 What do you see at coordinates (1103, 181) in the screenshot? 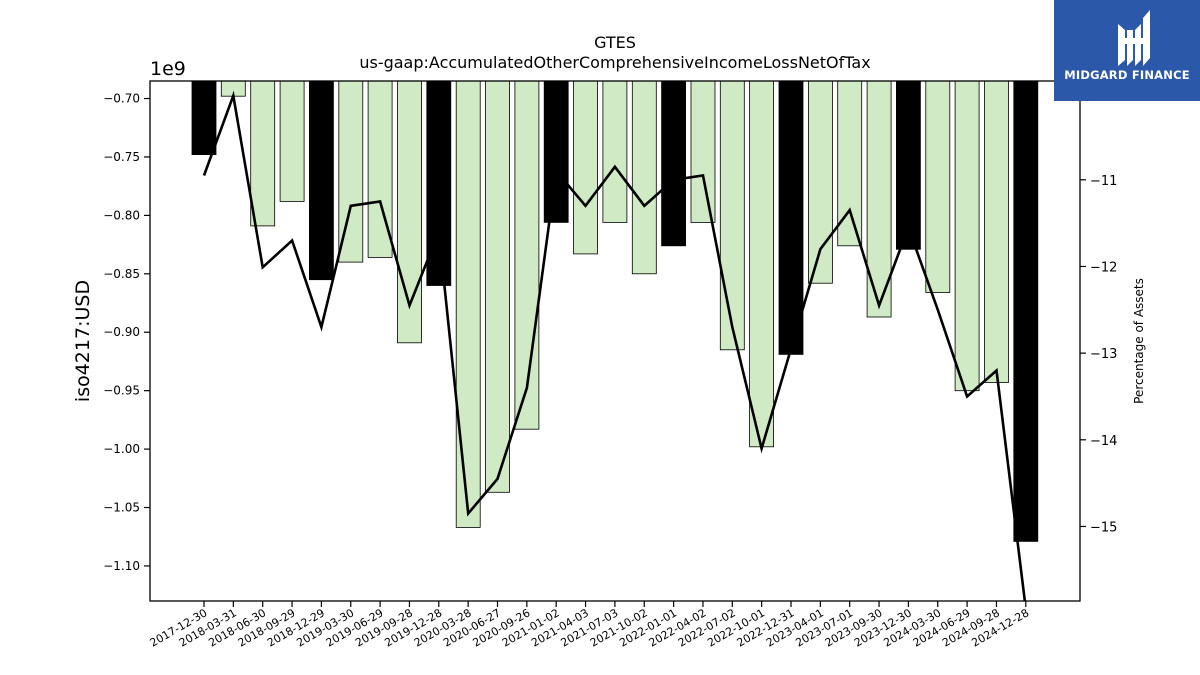
I see `y2-tick-label: −11` at bounding box center [1103, 181].